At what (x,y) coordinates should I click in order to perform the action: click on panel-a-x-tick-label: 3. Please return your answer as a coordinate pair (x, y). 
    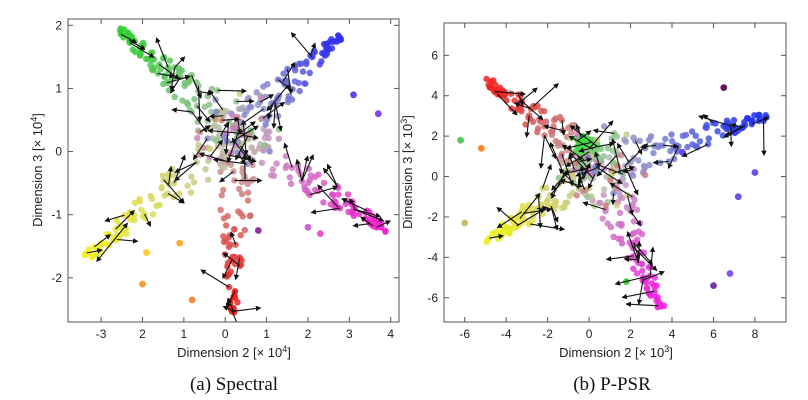
    Looking at the image, I should click on (349, 334).